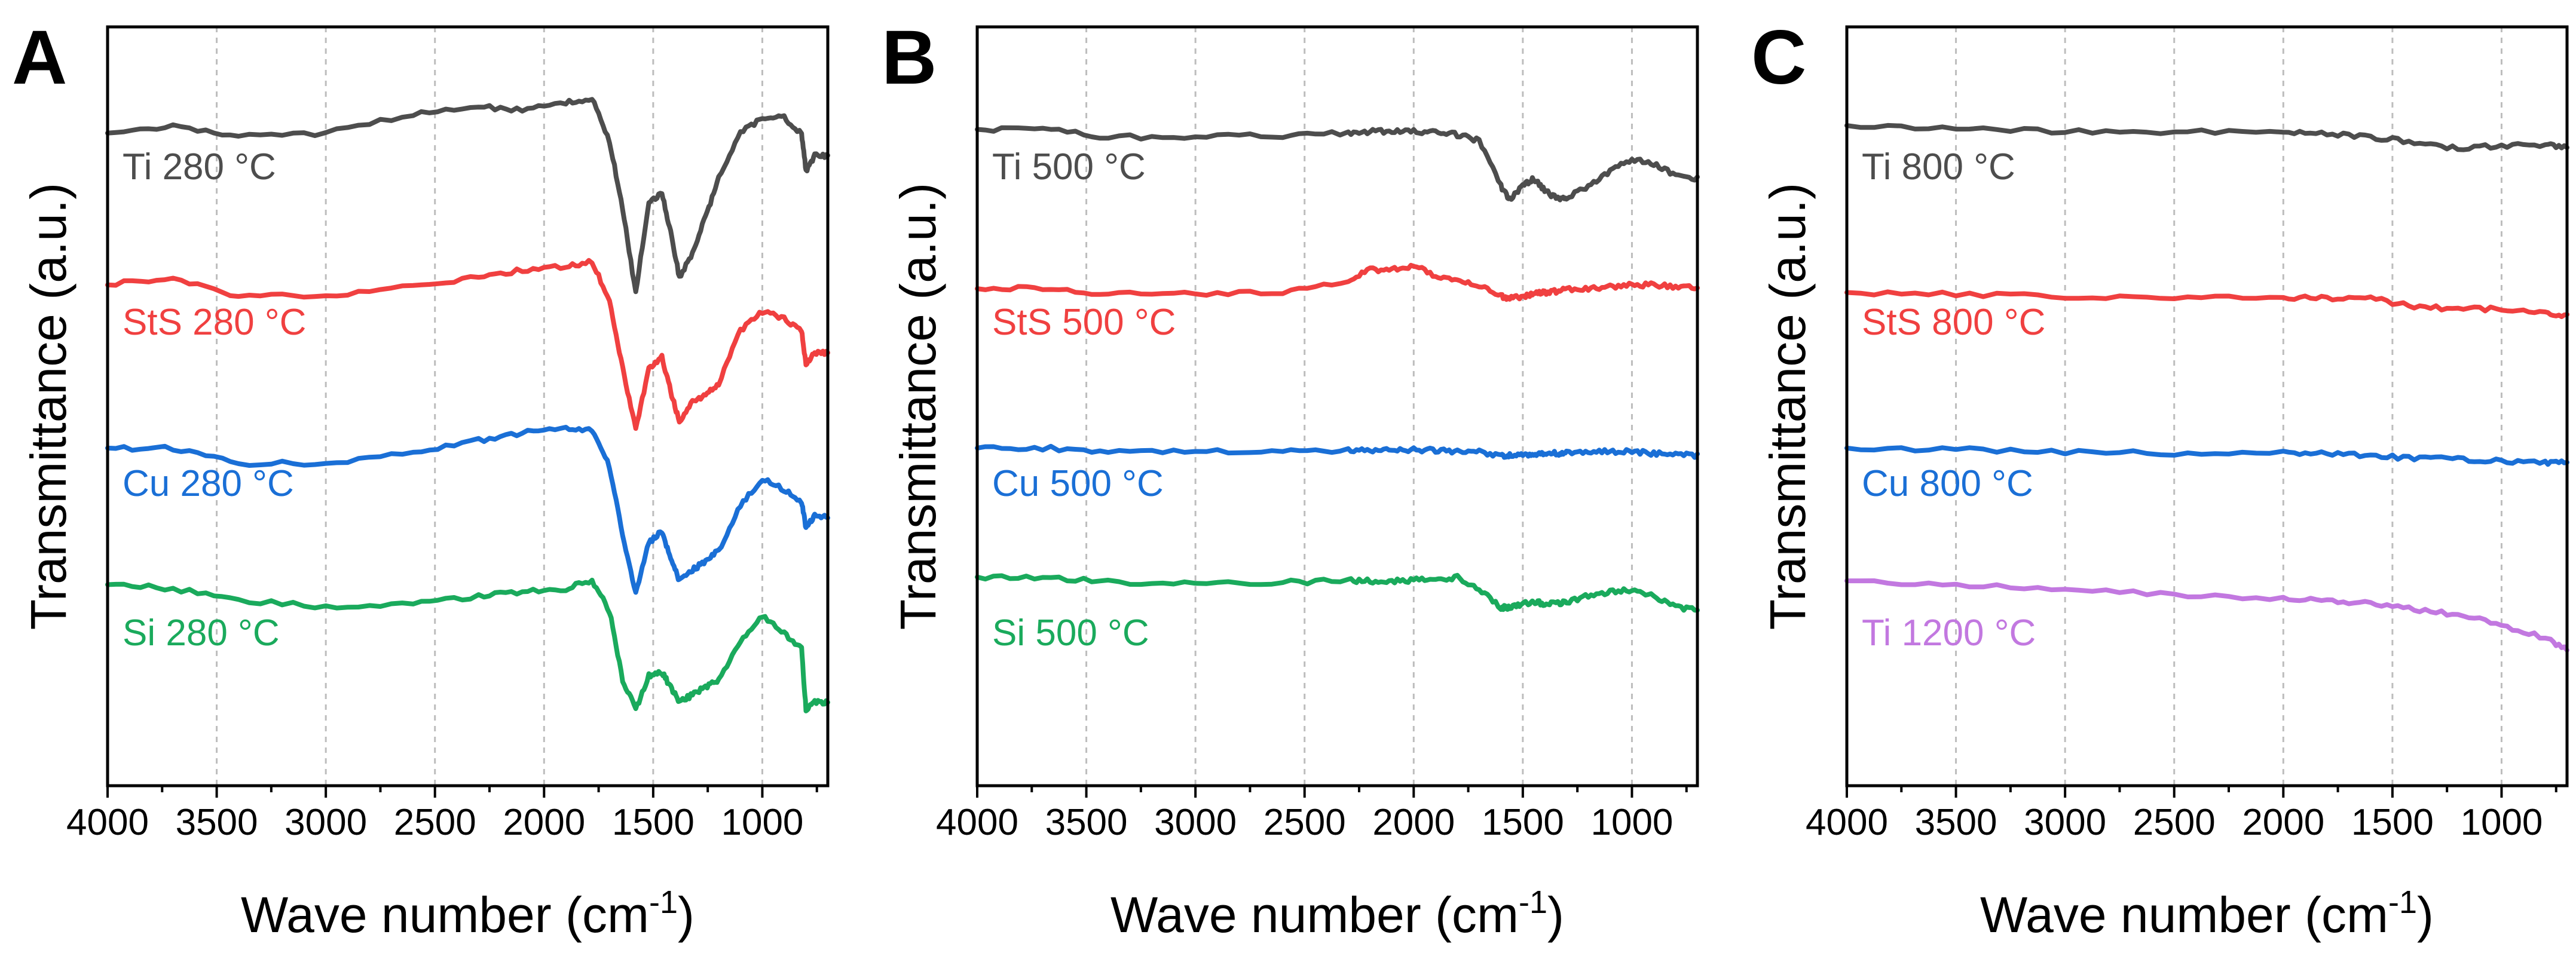 This screenshot has width=2576, height=956. What do you see at coordinates (214, 322) in the screenshot?
I see `series-label: StS 280 °C` at bounding box center [214, 322].